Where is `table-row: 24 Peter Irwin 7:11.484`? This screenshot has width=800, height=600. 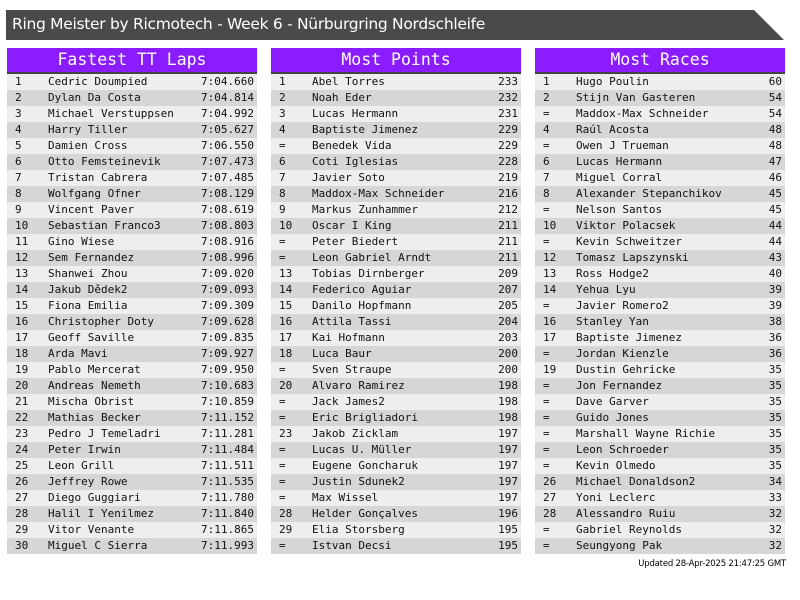 table-row: 24 Peter Irwin 7:11.484 is located at coordinates (132, 450).